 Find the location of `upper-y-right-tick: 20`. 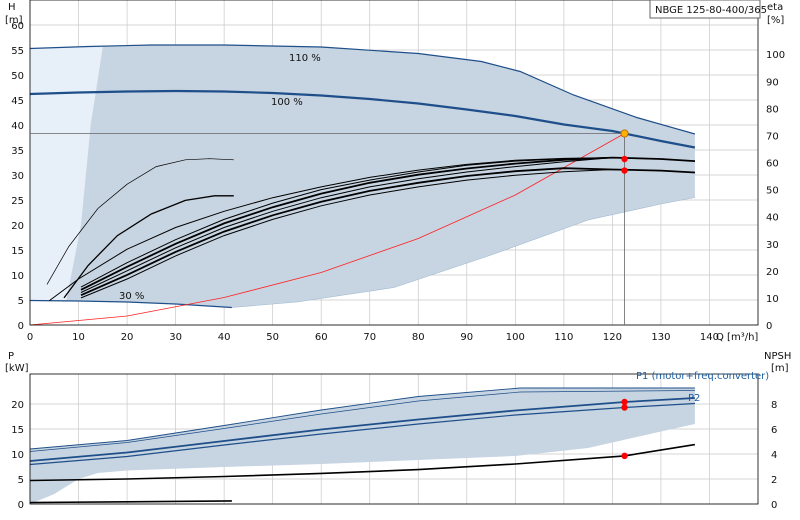

upper-y-right-tick: 20 is located at coordinates (772, 272).